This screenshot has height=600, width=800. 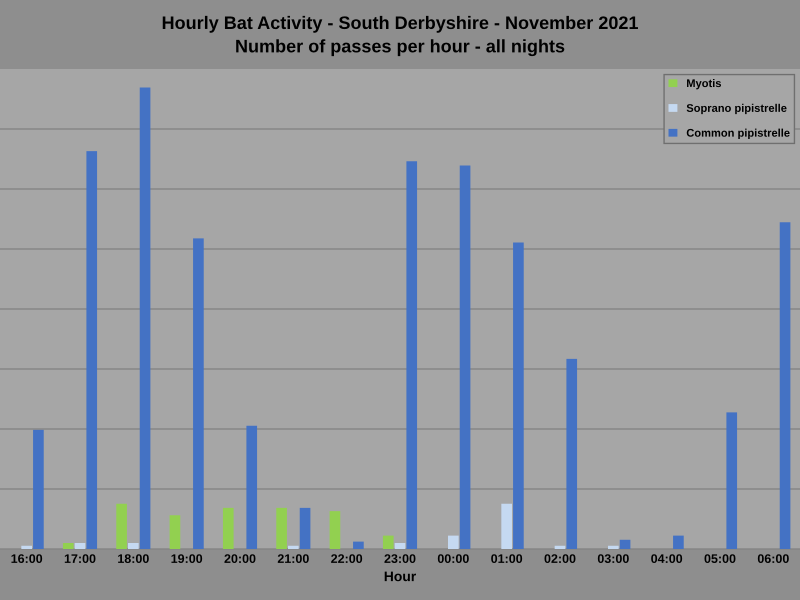 I want to click on x-tick-label: 04:00, so click(x=666, y=559).